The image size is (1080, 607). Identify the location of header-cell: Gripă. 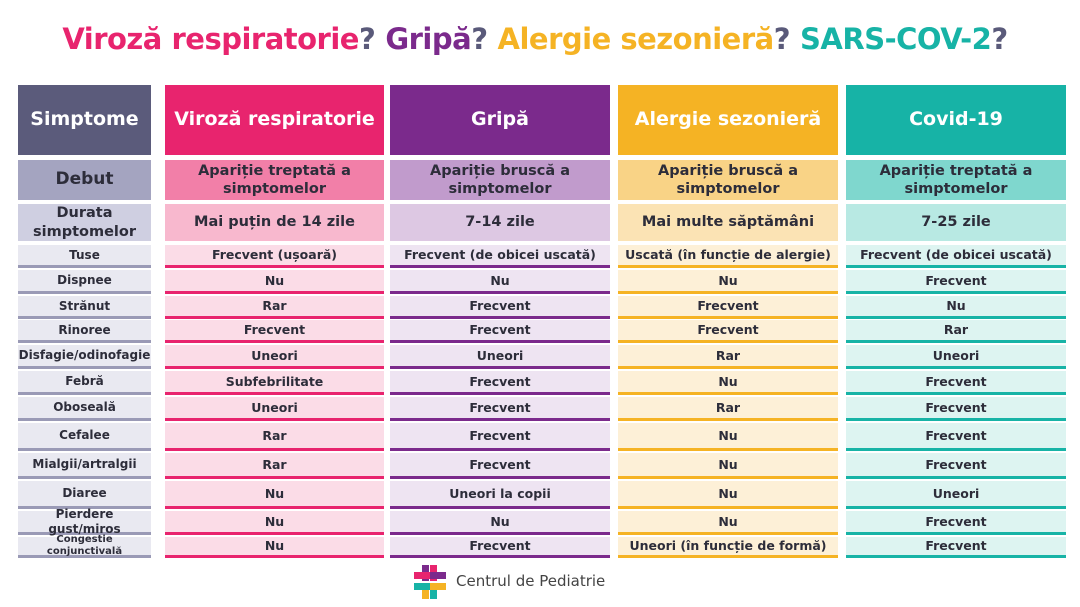
(500, 120).